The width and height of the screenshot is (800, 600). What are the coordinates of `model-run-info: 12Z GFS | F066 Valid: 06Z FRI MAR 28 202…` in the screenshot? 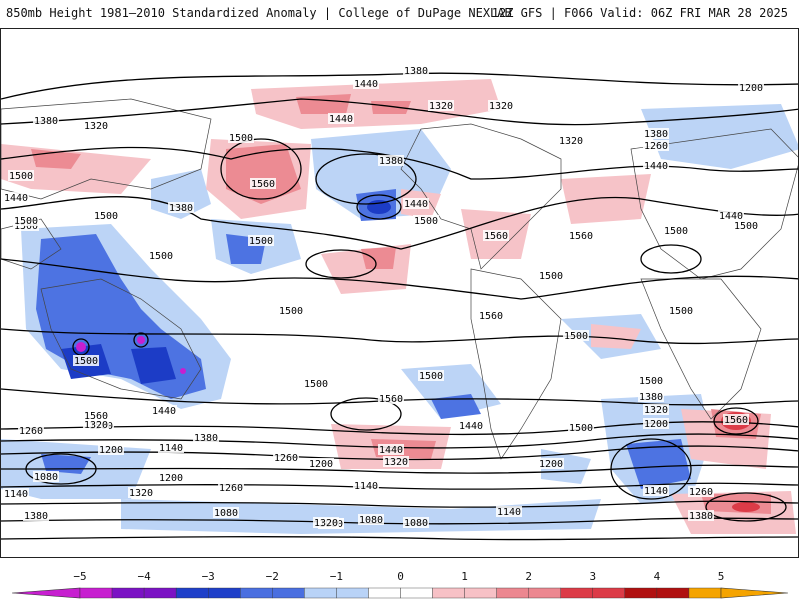 It's located at (639, 13).